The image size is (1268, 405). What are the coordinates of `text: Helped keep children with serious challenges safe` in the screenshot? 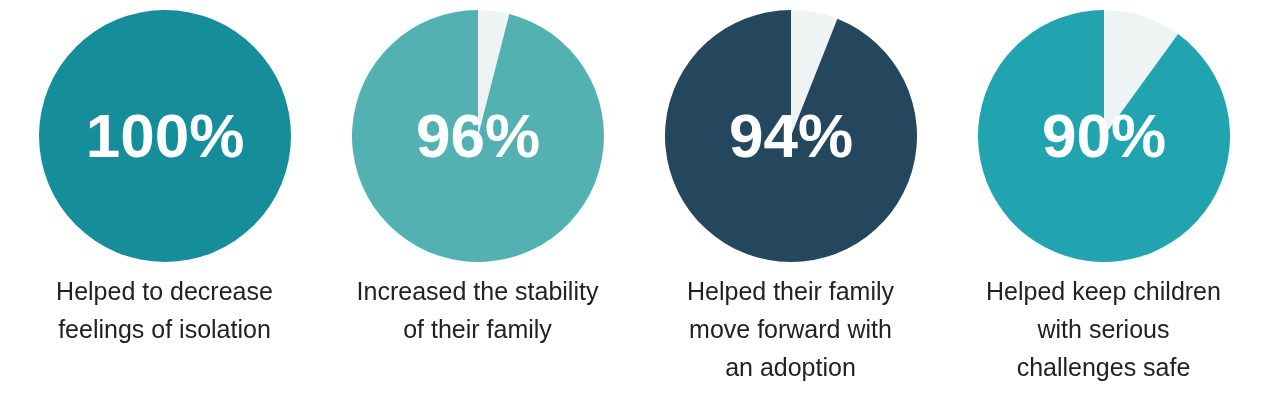 It's located at (1103, 329).